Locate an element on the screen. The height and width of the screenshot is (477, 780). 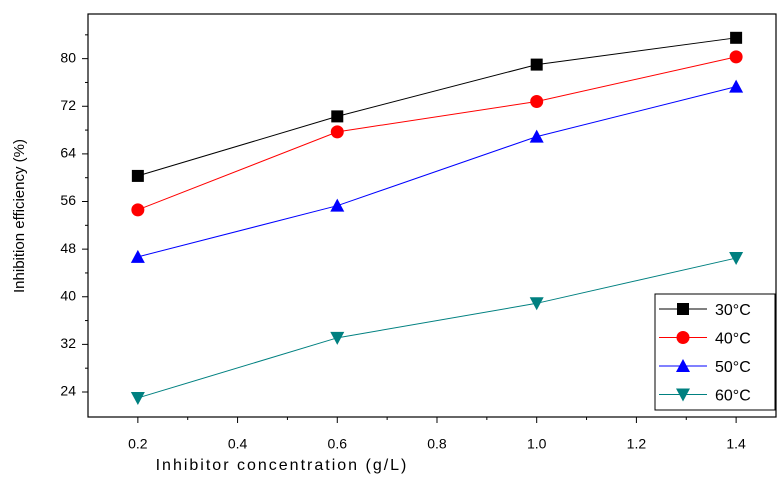
y-tick-label: 80 is located at coordinates (68, 57).